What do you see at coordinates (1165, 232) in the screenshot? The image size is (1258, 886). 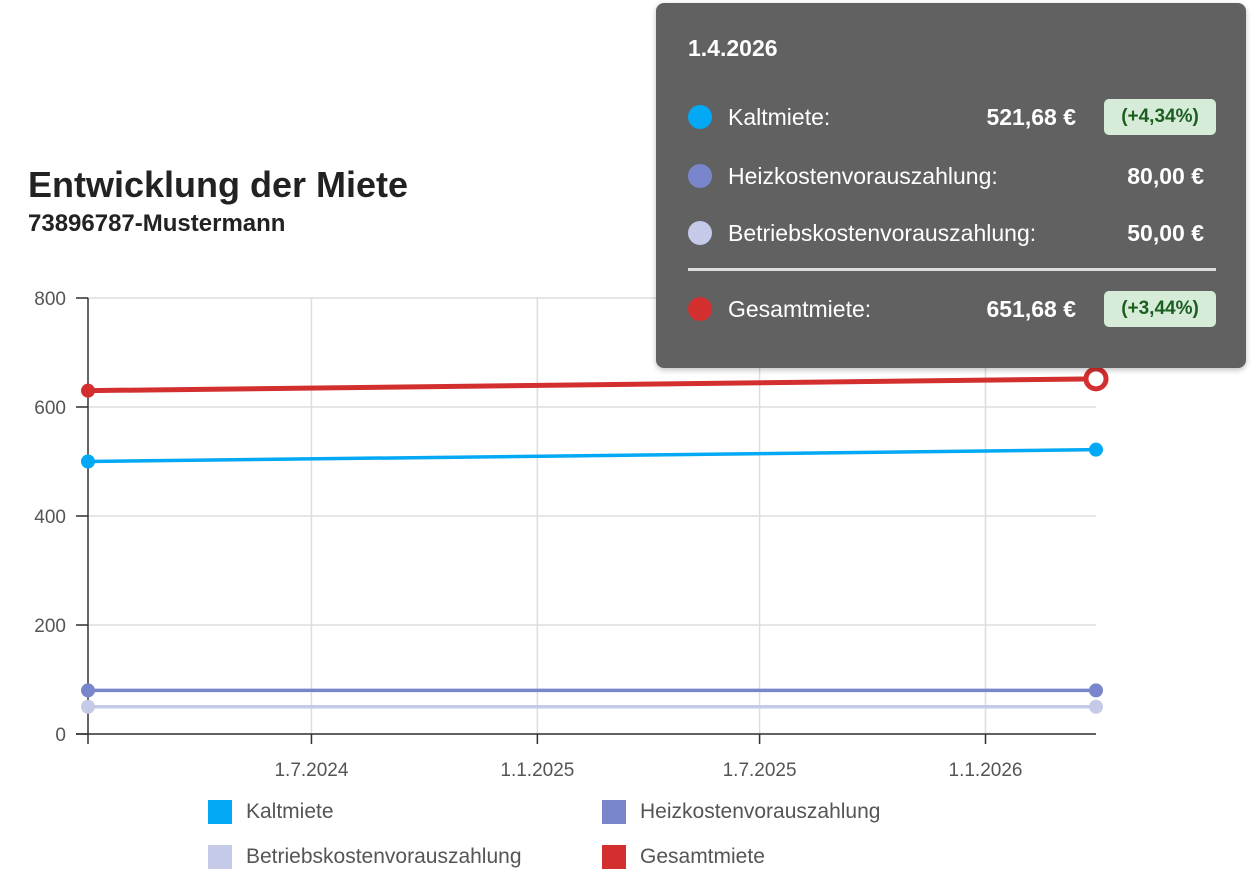 I see `tooltip-value: 50,00 €` at bounding box center [1165, 232].